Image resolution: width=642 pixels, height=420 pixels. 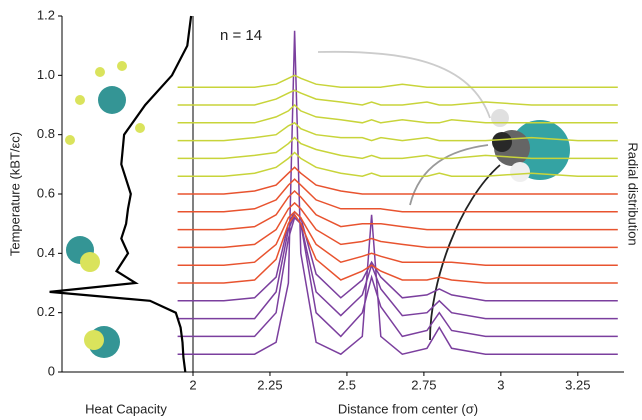 What do you see at coordinates (46, 74) in the screenshot?
I see `y-tick-label: 1.0` at bounding box center [46, 74].